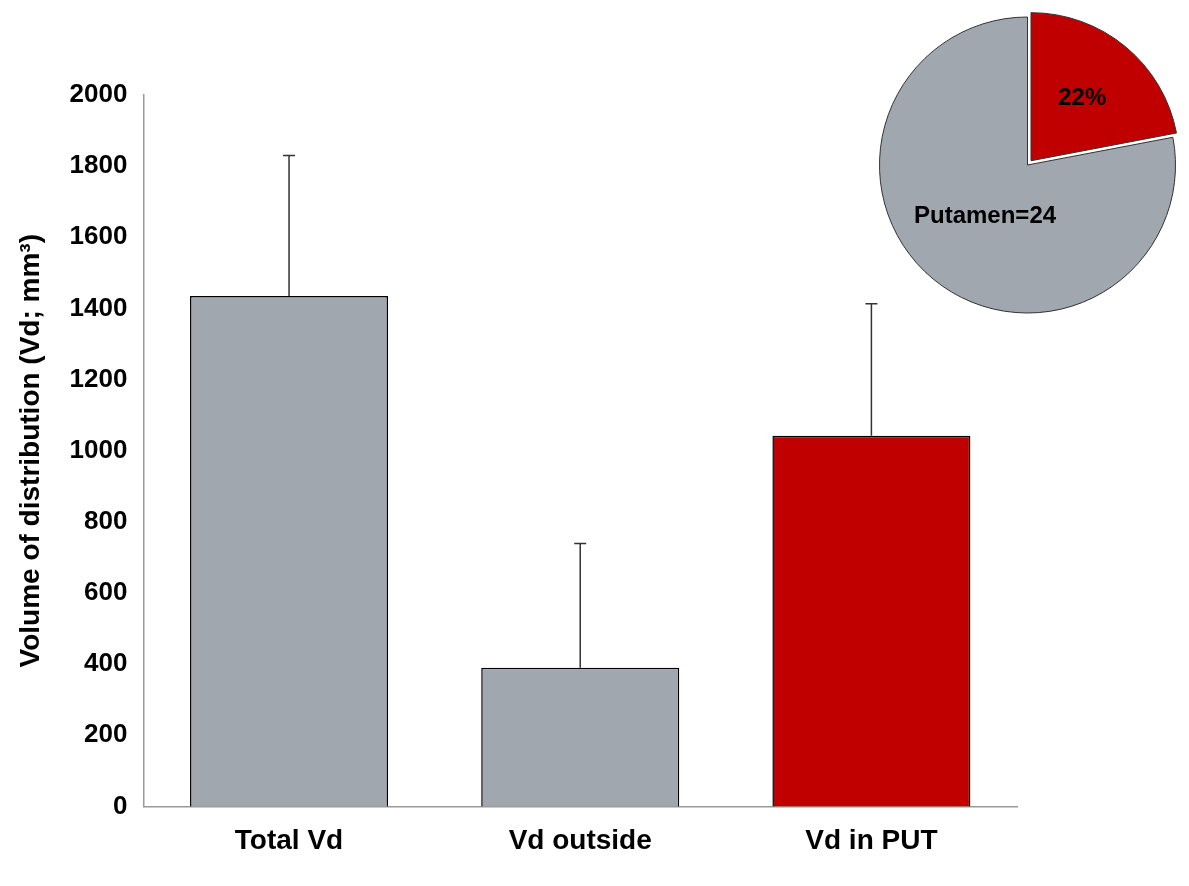 This screenshot has height=886, width=1189. I want to click on x-tick-label: Total Vd, so click(289, 839).